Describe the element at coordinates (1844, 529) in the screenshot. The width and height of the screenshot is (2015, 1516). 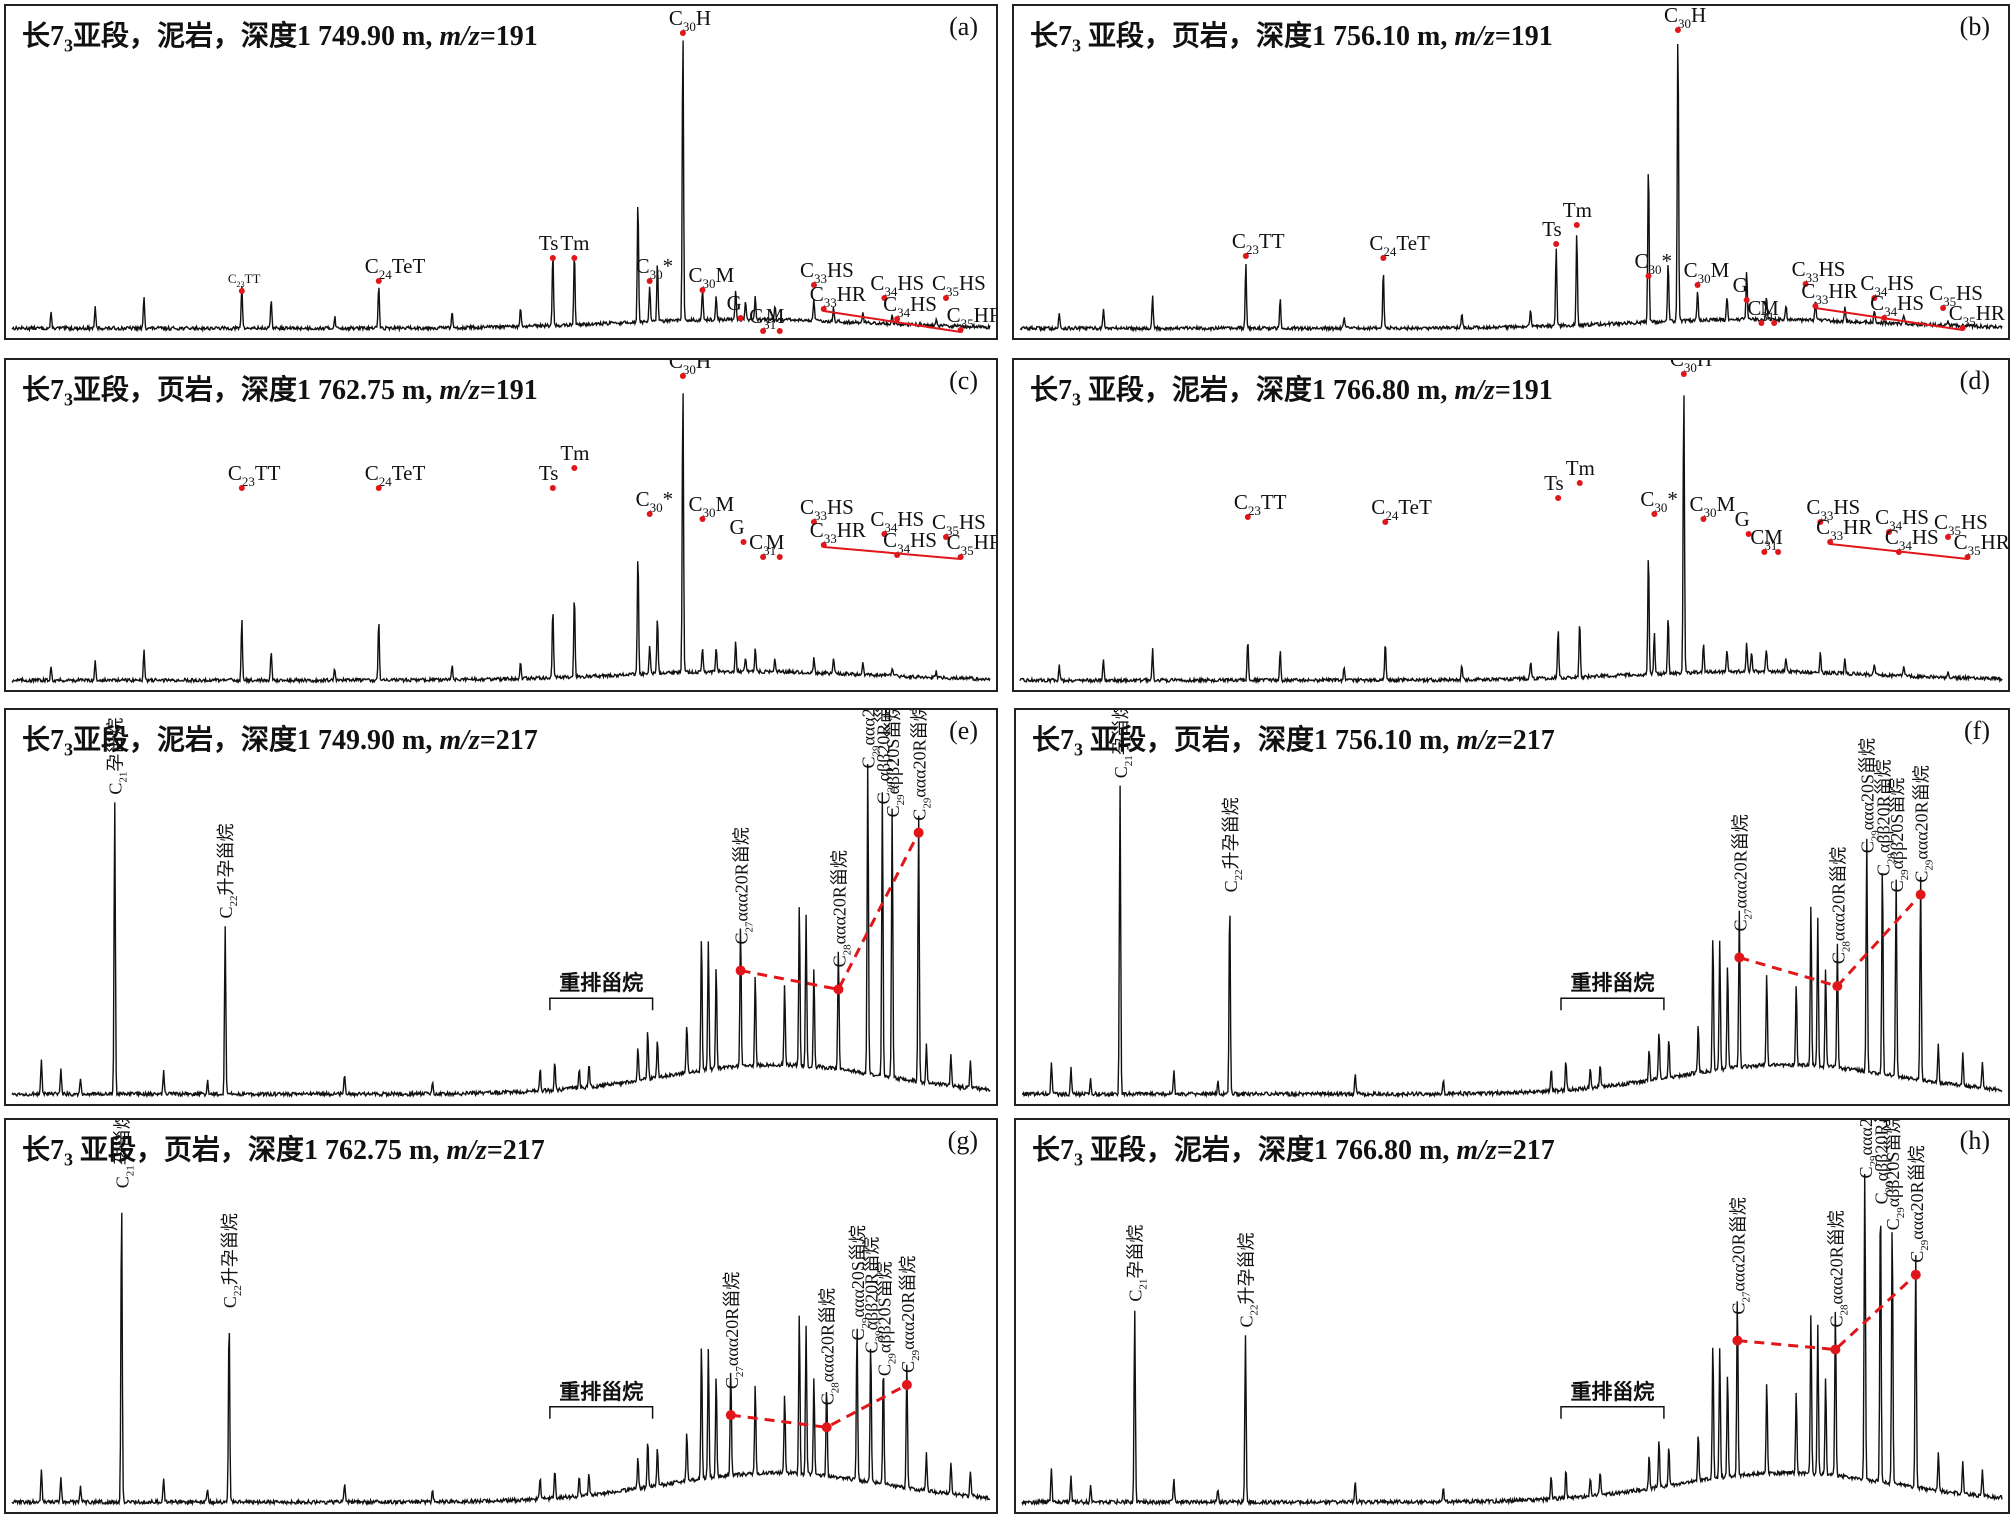
I see `peak-label-c33hr: C33HR` at that location.